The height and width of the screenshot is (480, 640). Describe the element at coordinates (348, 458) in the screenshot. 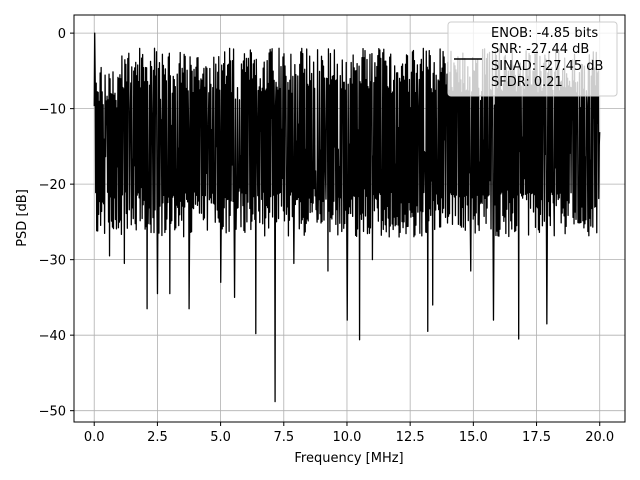

I see `x-axis-label: Frequency [MHz]` at that location.